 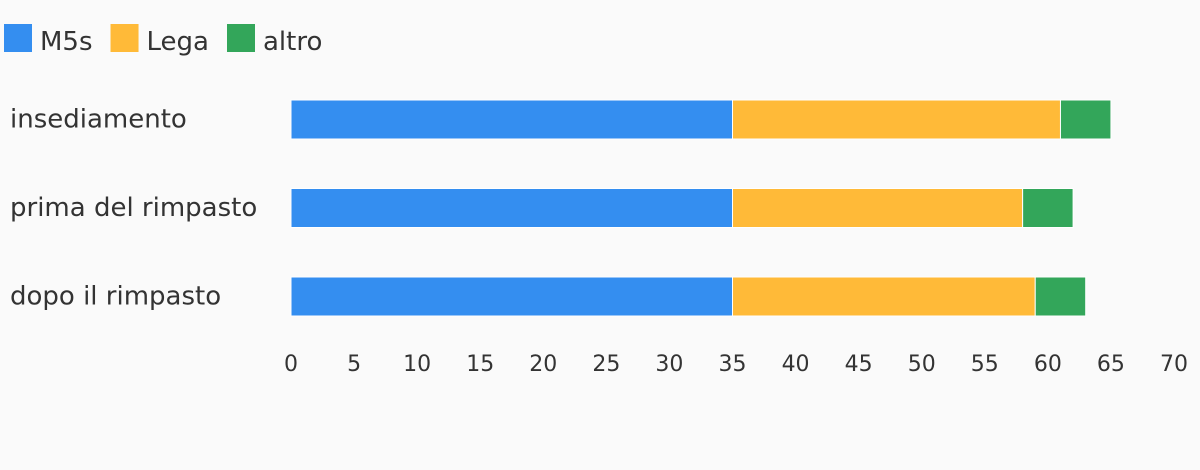 I want to click on category-label-insediamento: insediamento, so click(x=98, y=120).